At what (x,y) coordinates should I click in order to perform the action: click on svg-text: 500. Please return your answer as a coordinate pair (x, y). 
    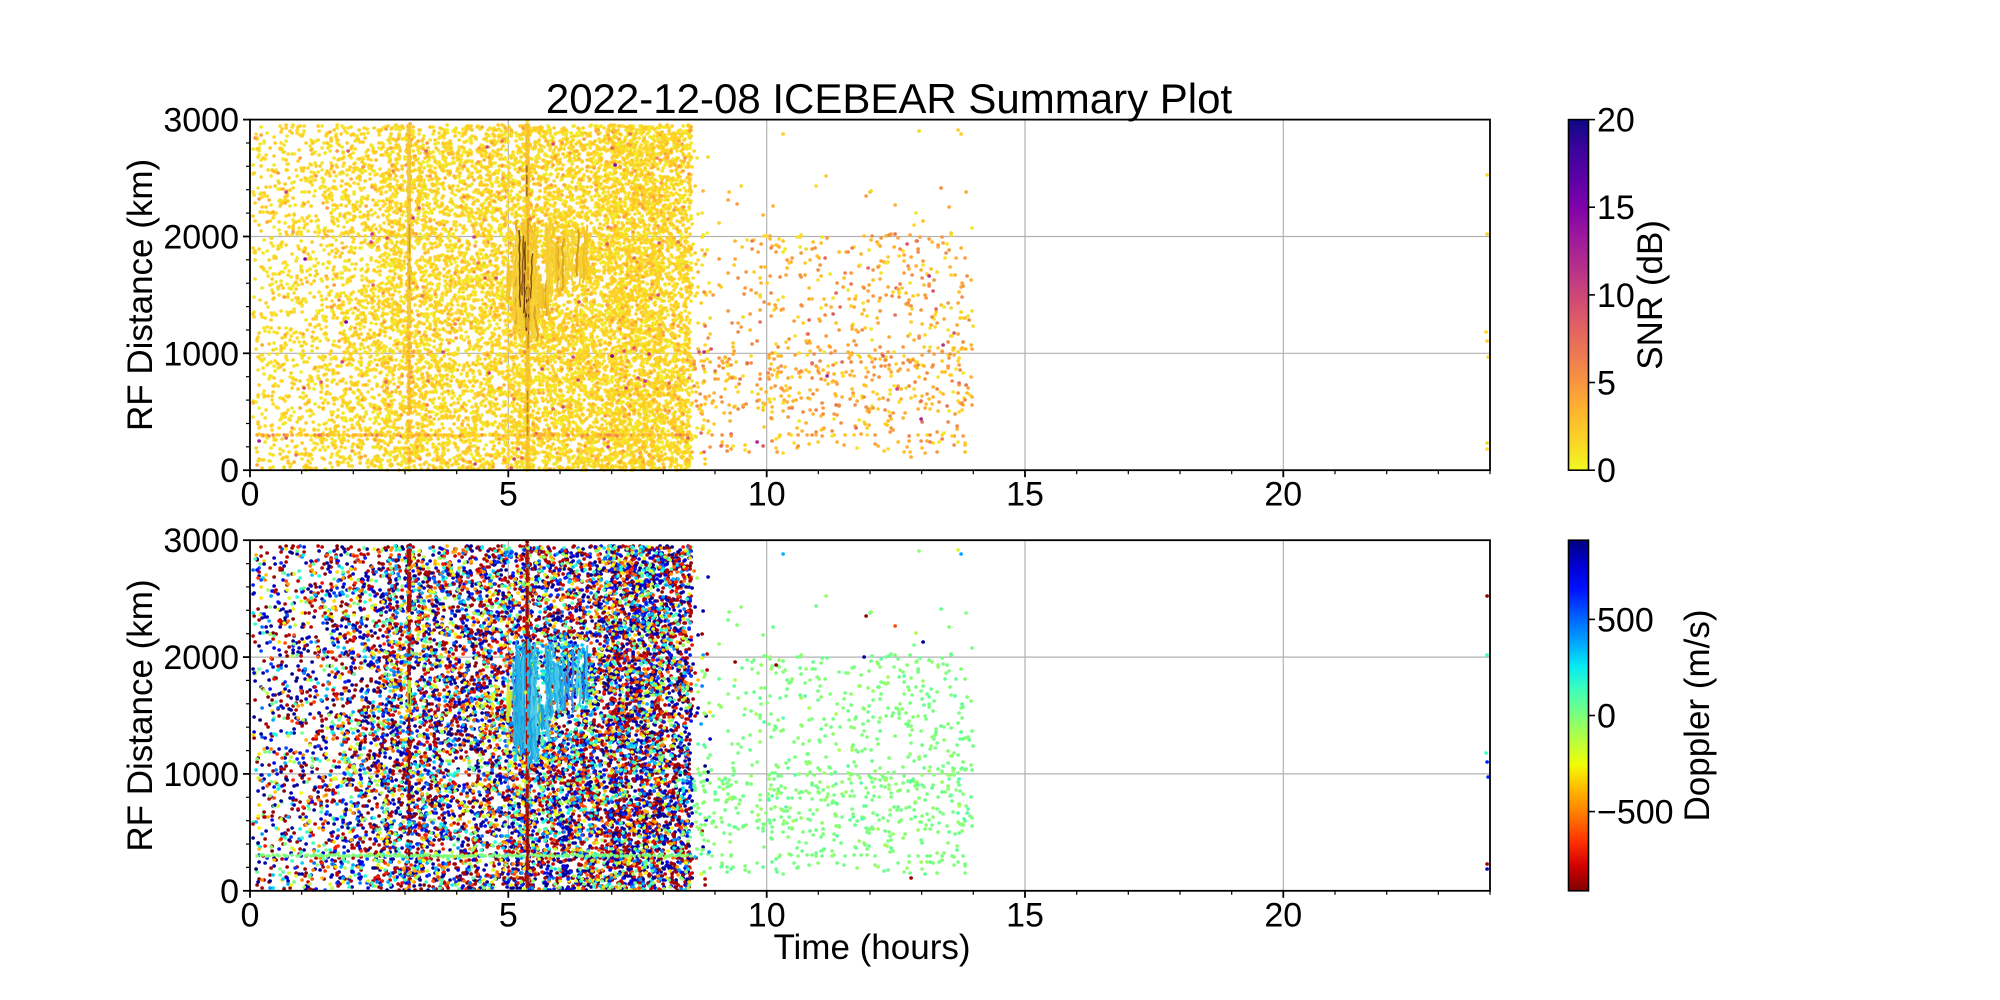
    Looking at the image, I should click on (1625, 620).